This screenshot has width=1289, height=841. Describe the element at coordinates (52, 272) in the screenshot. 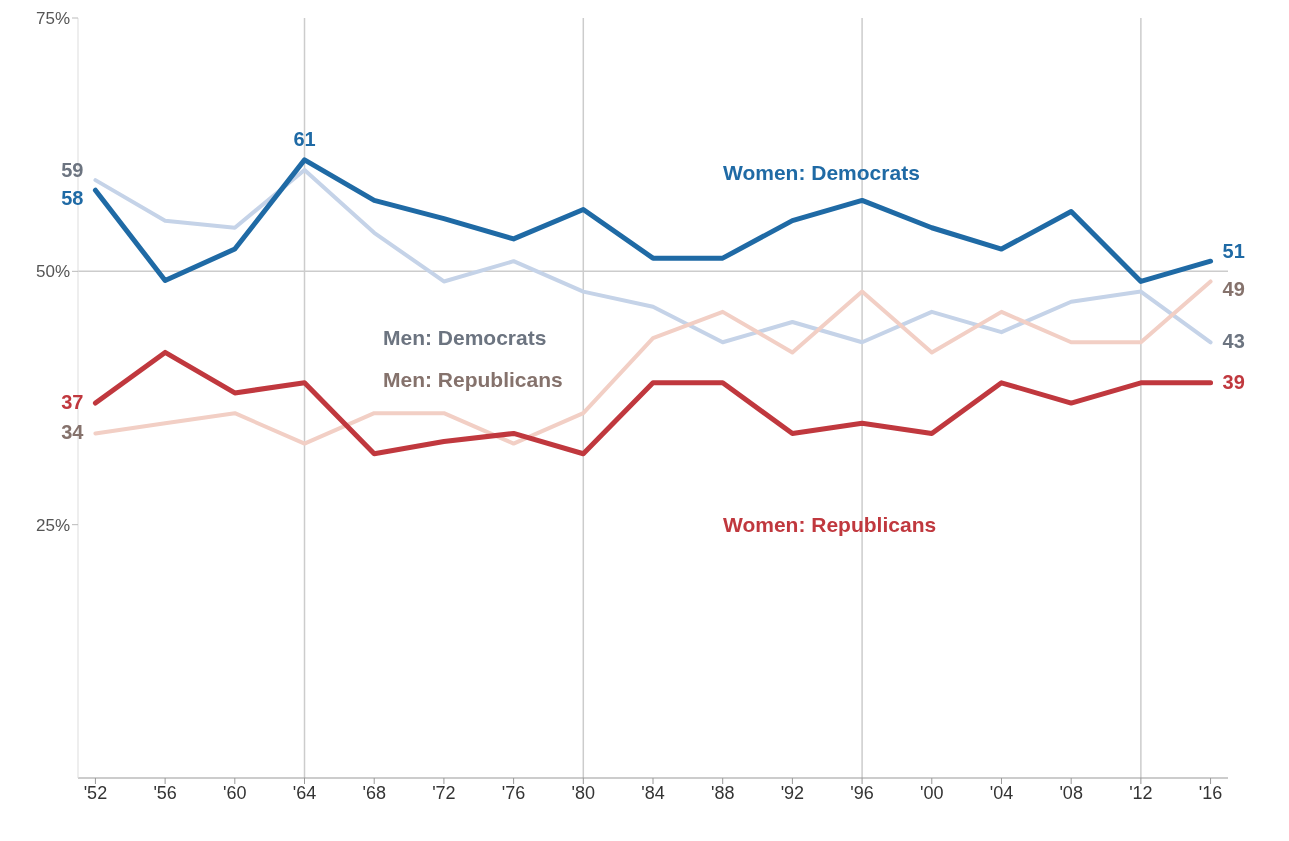

I see `y-tick-label: 50%` at that location.